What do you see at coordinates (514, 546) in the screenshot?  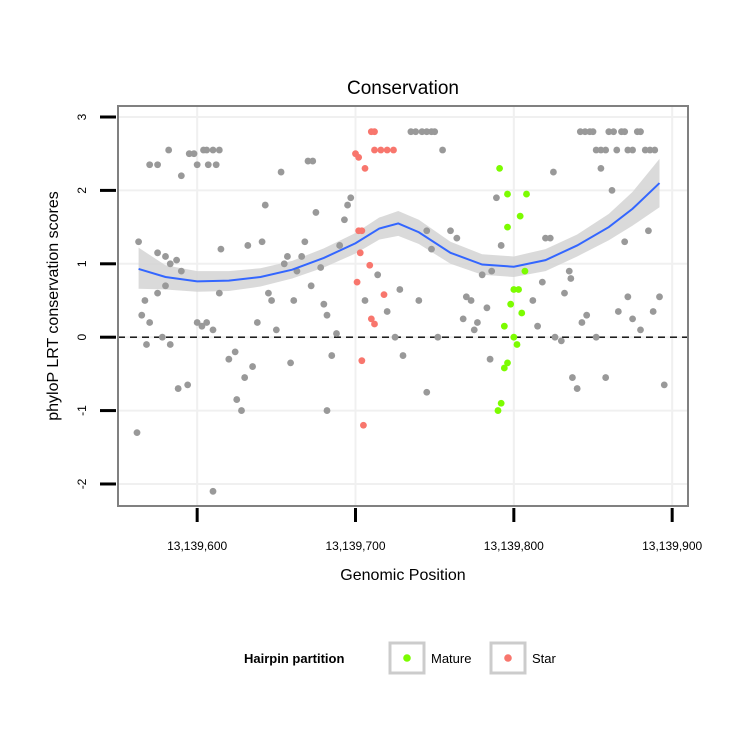 I see `x-tick-label-2: 13,139,800` at bounding box center [514, 546].